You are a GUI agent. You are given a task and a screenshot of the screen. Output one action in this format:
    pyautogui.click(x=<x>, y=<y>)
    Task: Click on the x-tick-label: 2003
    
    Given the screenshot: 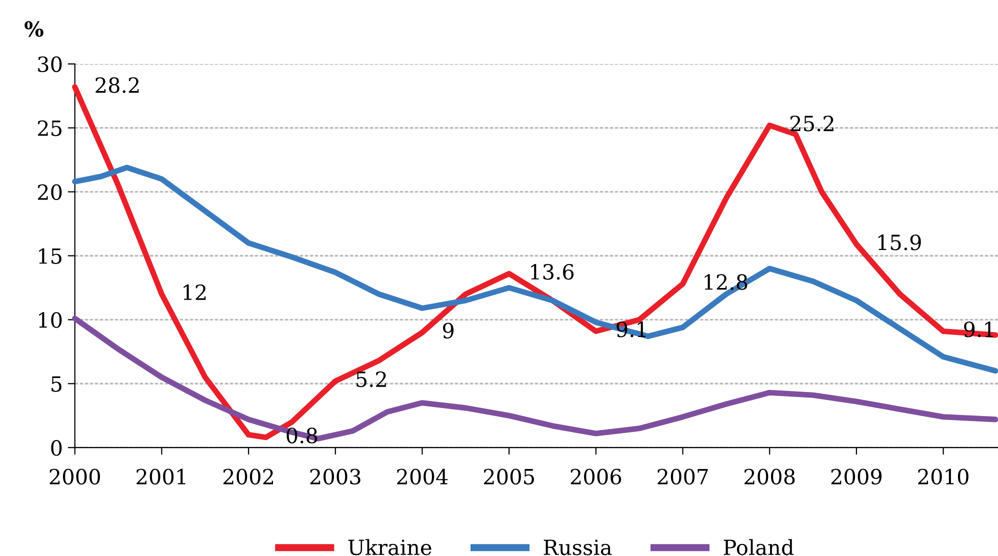 What is the action you would take?
    pyautogui.click(x=335, y=476)
    